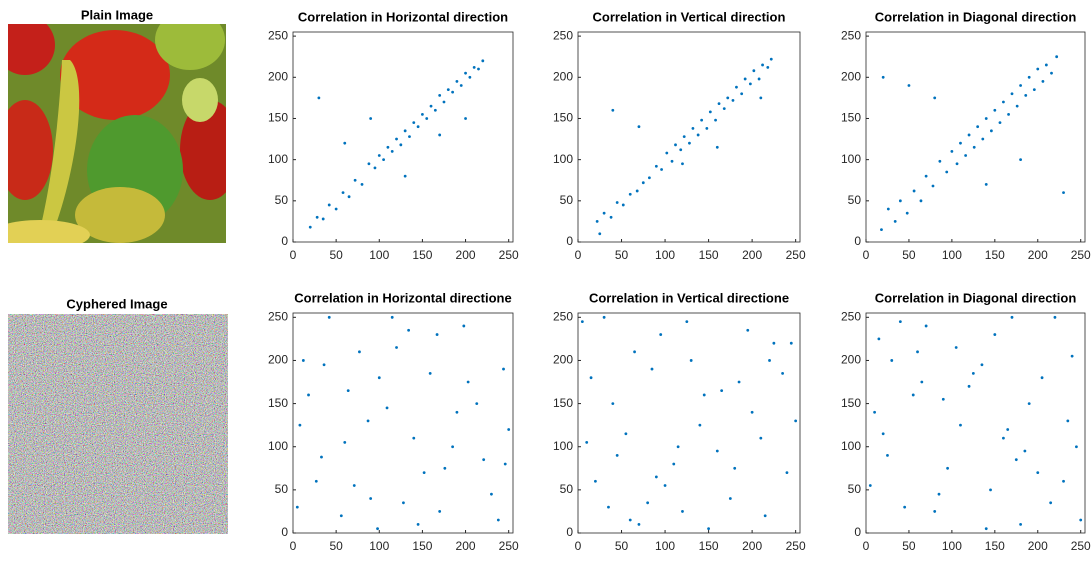 The image size is (1092, 561). What do you see at coordinates (278, 446) in the screenshot?
I see `y-tick-label: 100` at bounding box center [278, 446].